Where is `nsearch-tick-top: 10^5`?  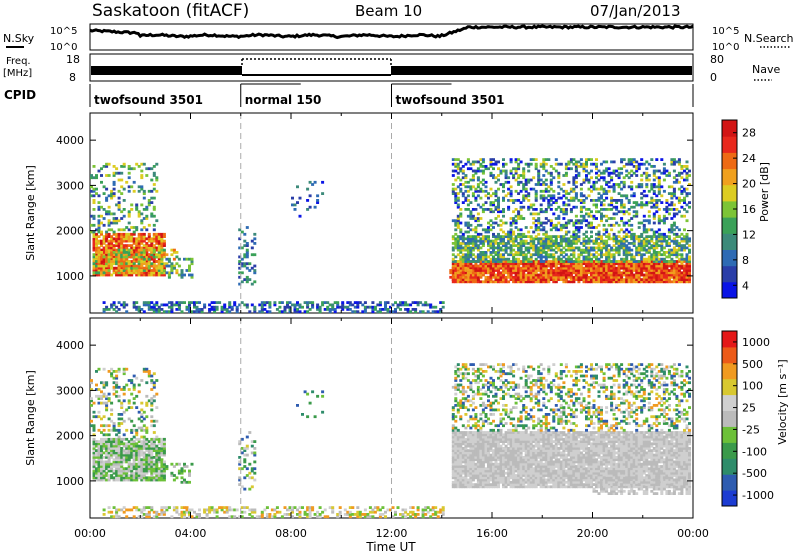 nsearch-tick-top: 10^5 is located at coordinates (725, 31).